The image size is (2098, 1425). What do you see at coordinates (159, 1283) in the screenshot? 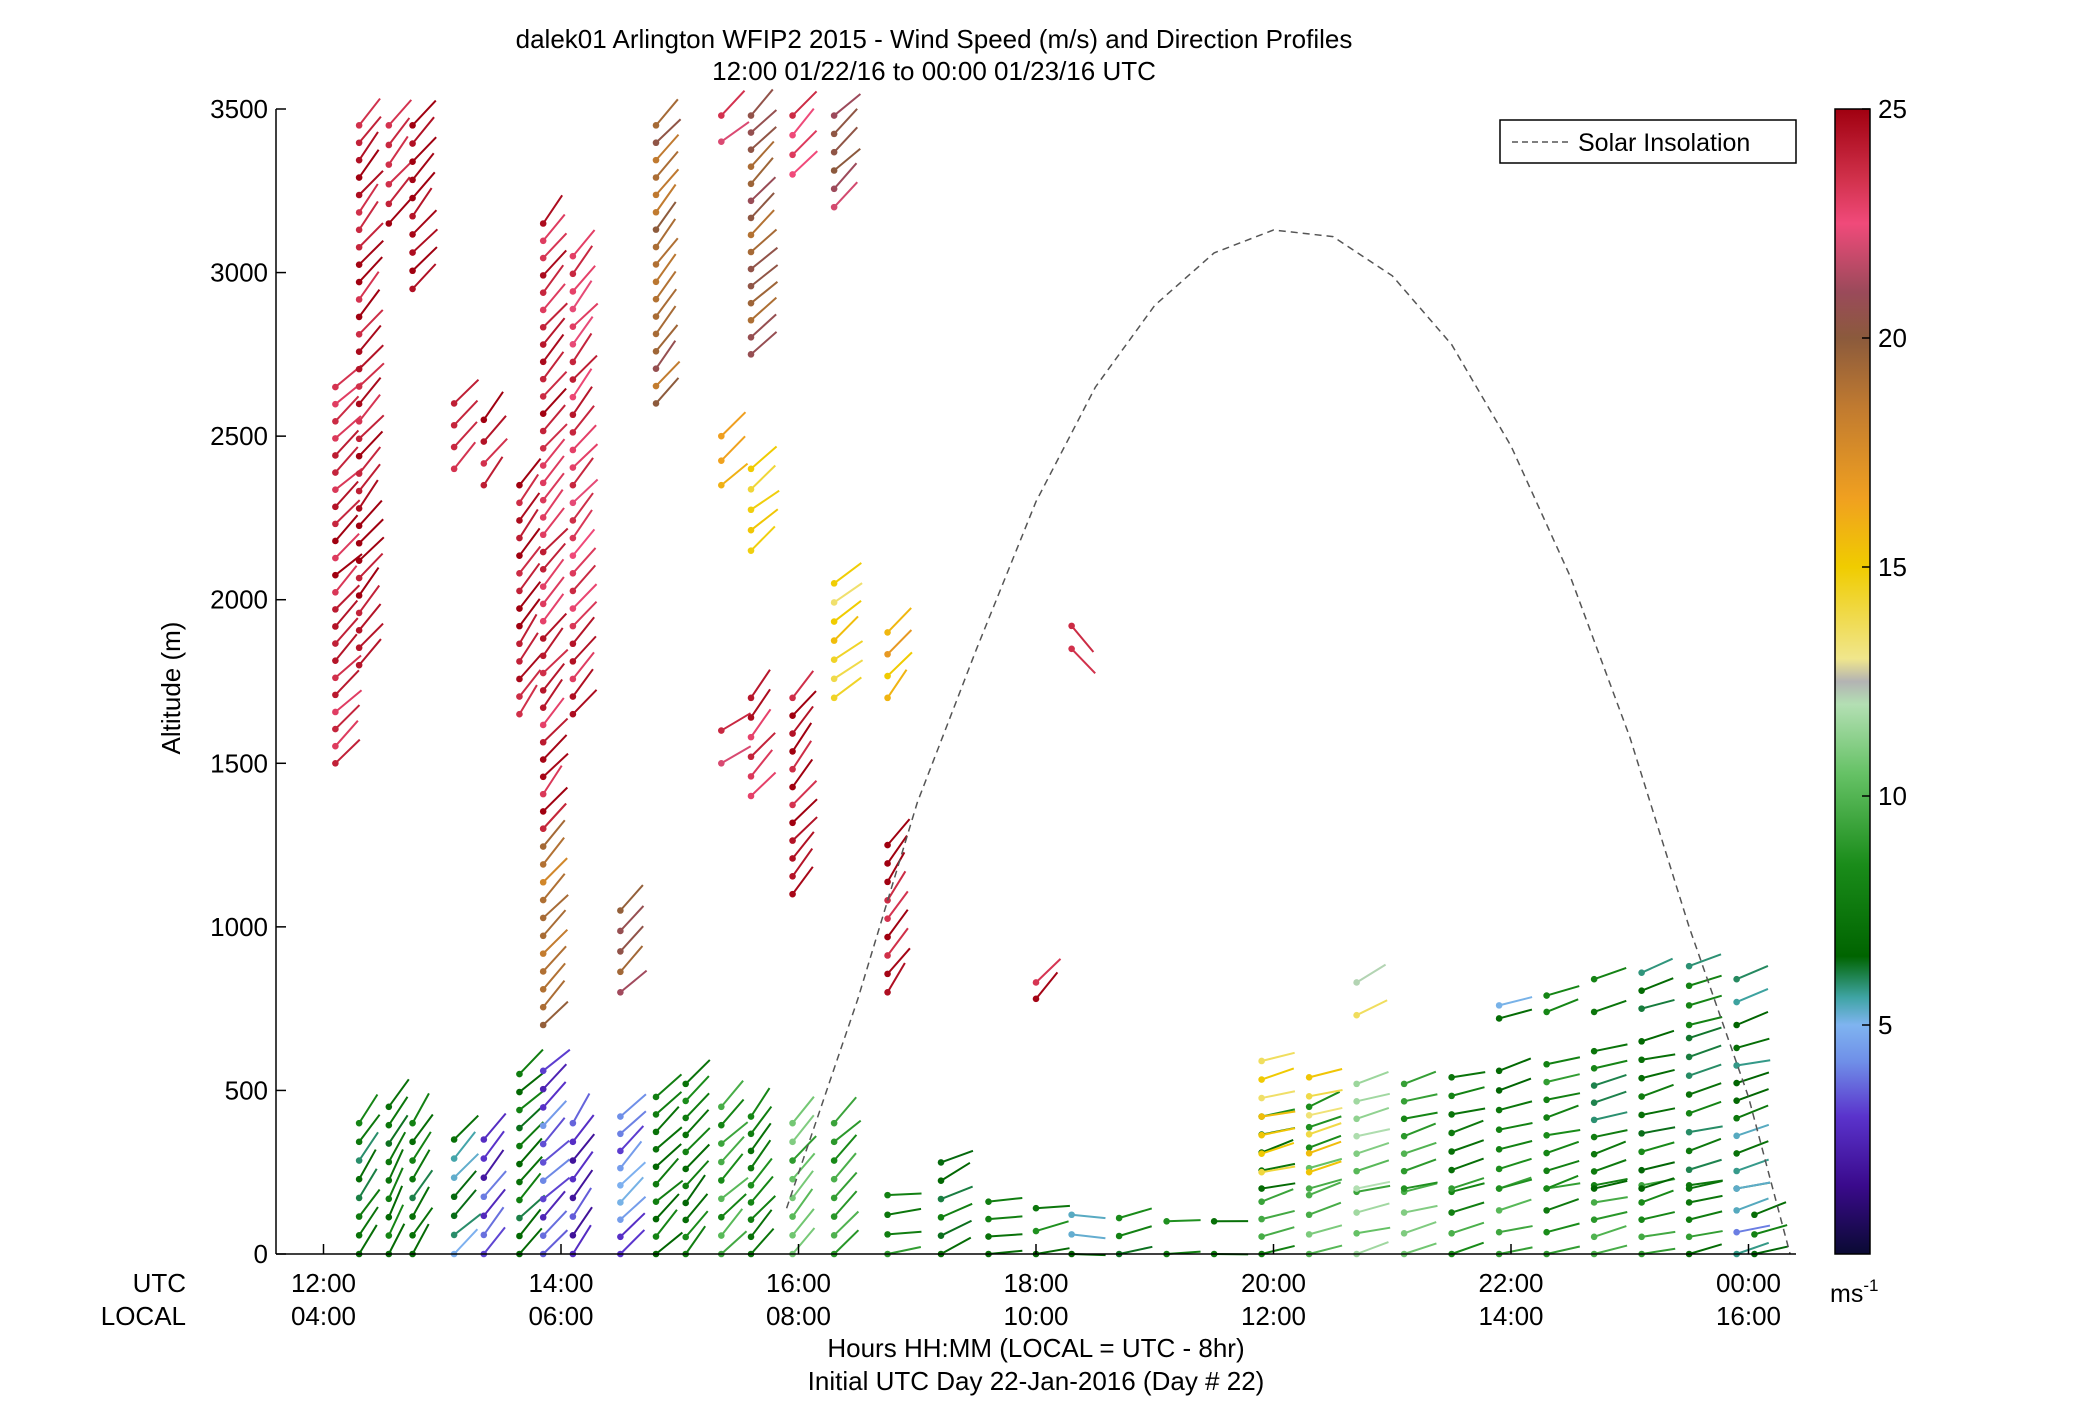
I see `utc-row-label: UTC` at bounding box center [159, 1283].